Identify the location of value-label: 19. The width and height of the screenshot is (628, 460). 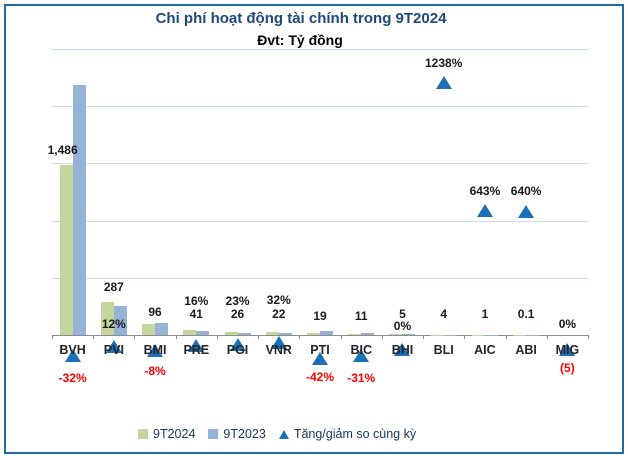
(320, 316).